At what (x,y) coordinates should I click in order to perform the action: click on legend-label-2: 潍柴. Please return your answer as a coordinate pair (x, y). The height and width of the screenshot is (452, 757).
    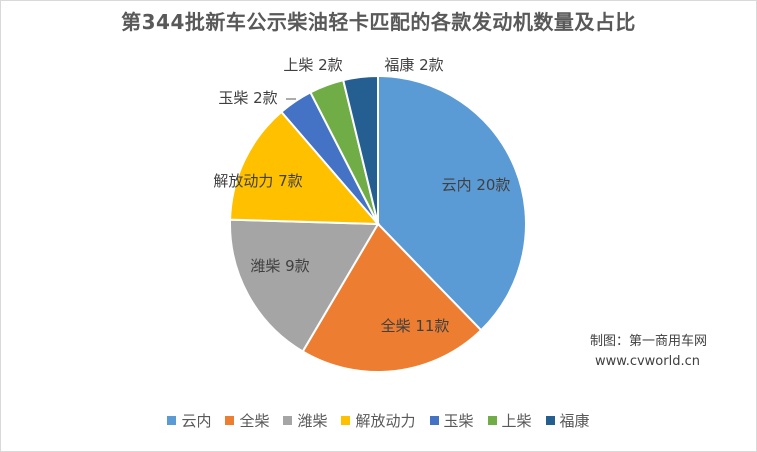
    Looking at the image, I should click on (312, 421).